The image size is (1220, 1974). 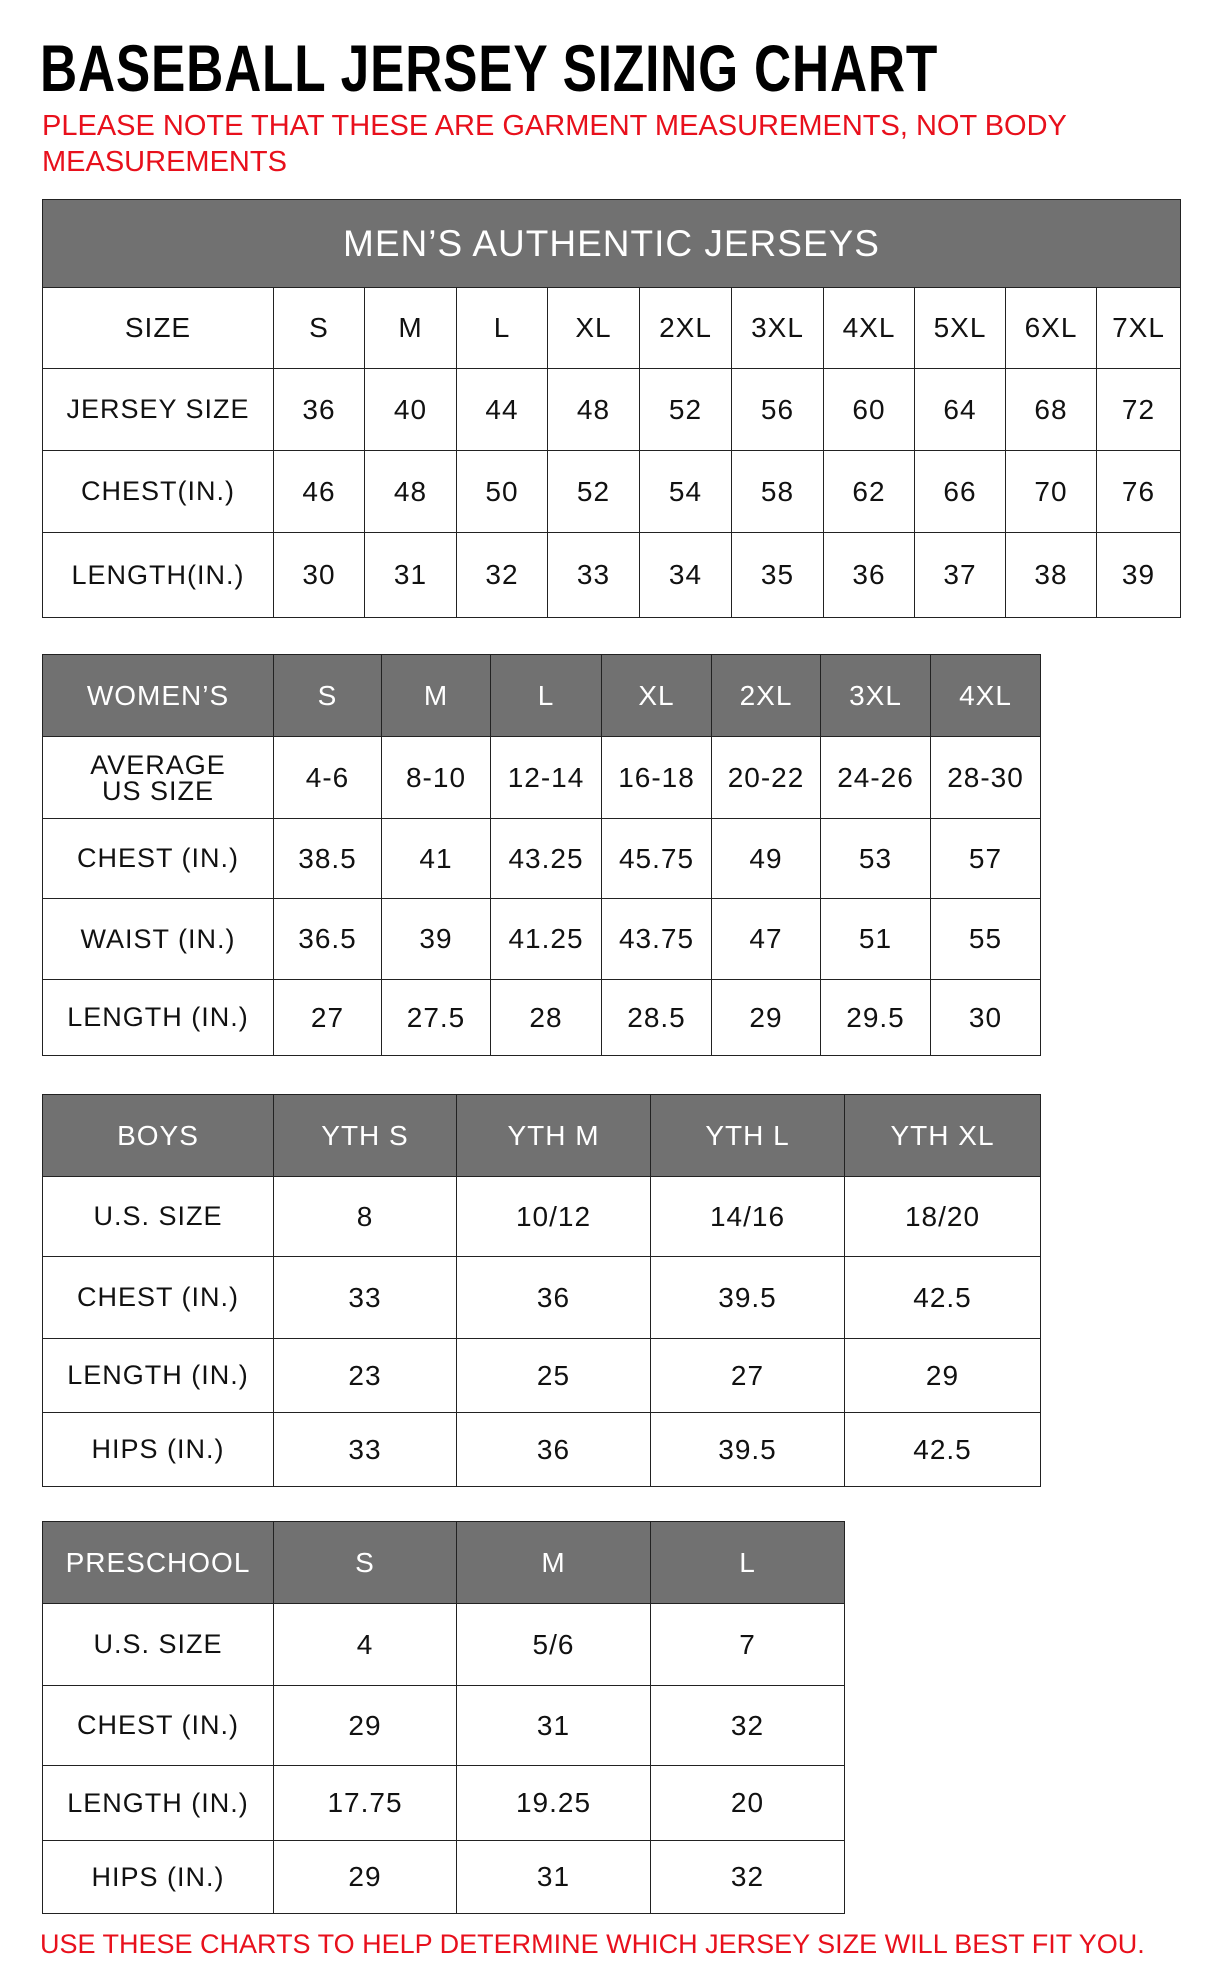 What do you see at coordinates (541, 1216) in the screenshot?
I see `table-row: U.S. SIZE 8 10/12 14/16 18/20` at bounding box center [541, 1216].